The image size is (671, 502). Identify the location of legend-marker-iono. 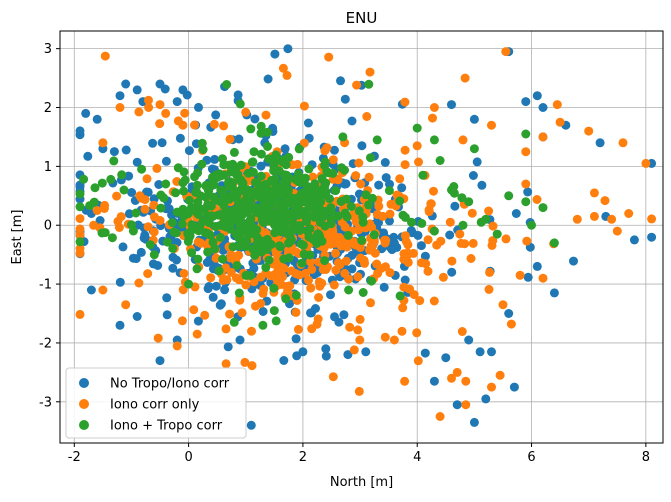
(84, 404).